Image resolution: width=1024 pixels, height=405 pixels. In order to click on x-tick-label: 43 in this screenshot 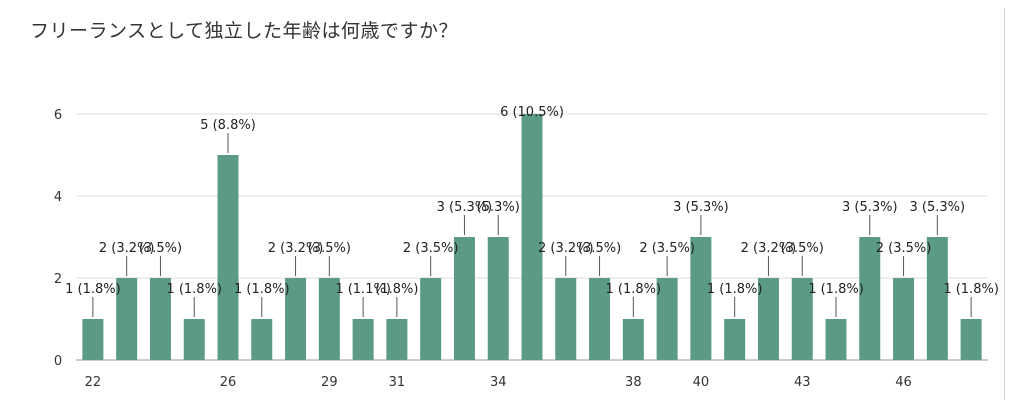, I will do `click(802, 382)`.